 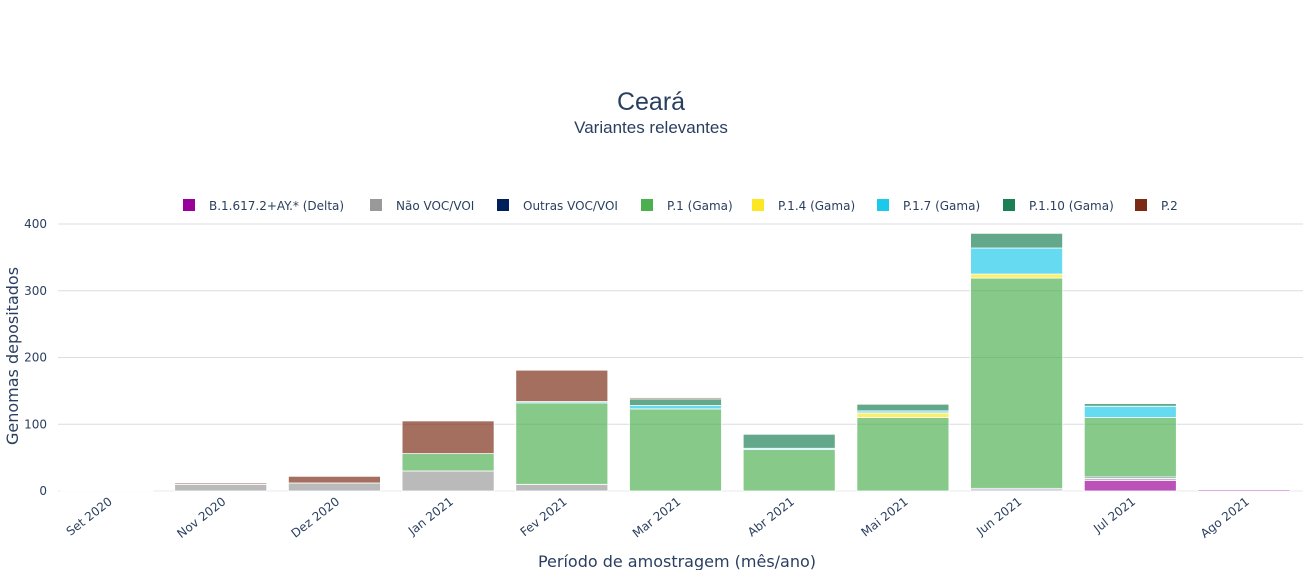 I want to click on legend-item: P.1 (Gama), so click(x=687, y=206).